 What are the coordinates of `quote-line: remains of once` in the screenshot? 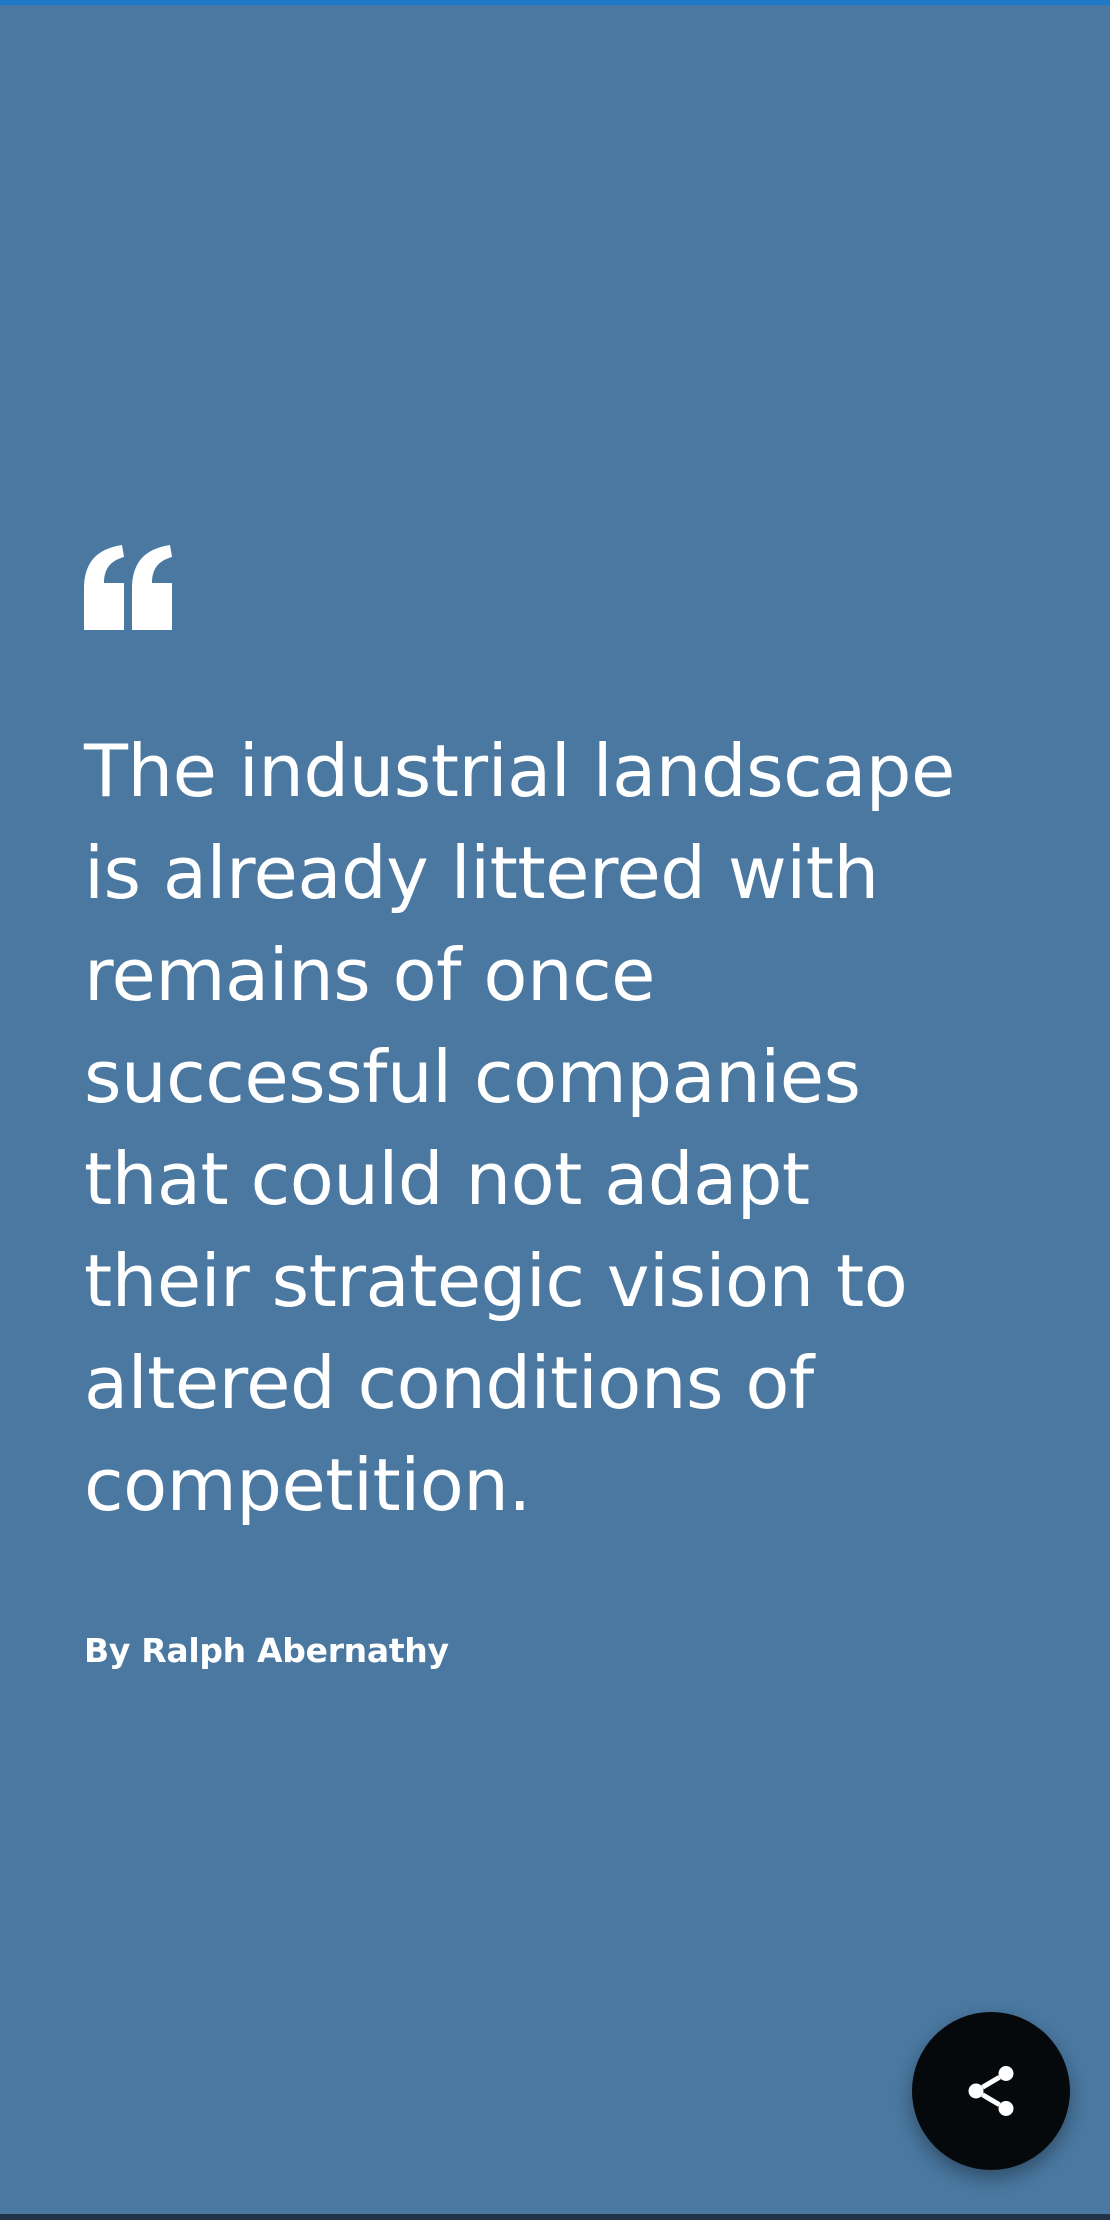 It's located at (369, 975).